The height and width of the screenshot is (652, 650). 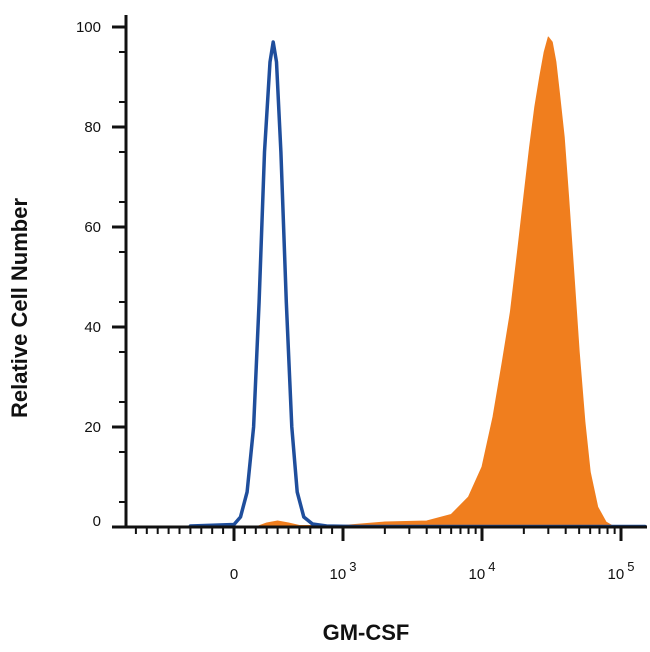 I want to click on x-tick-label: 10 4, so click(x=482, y=571).